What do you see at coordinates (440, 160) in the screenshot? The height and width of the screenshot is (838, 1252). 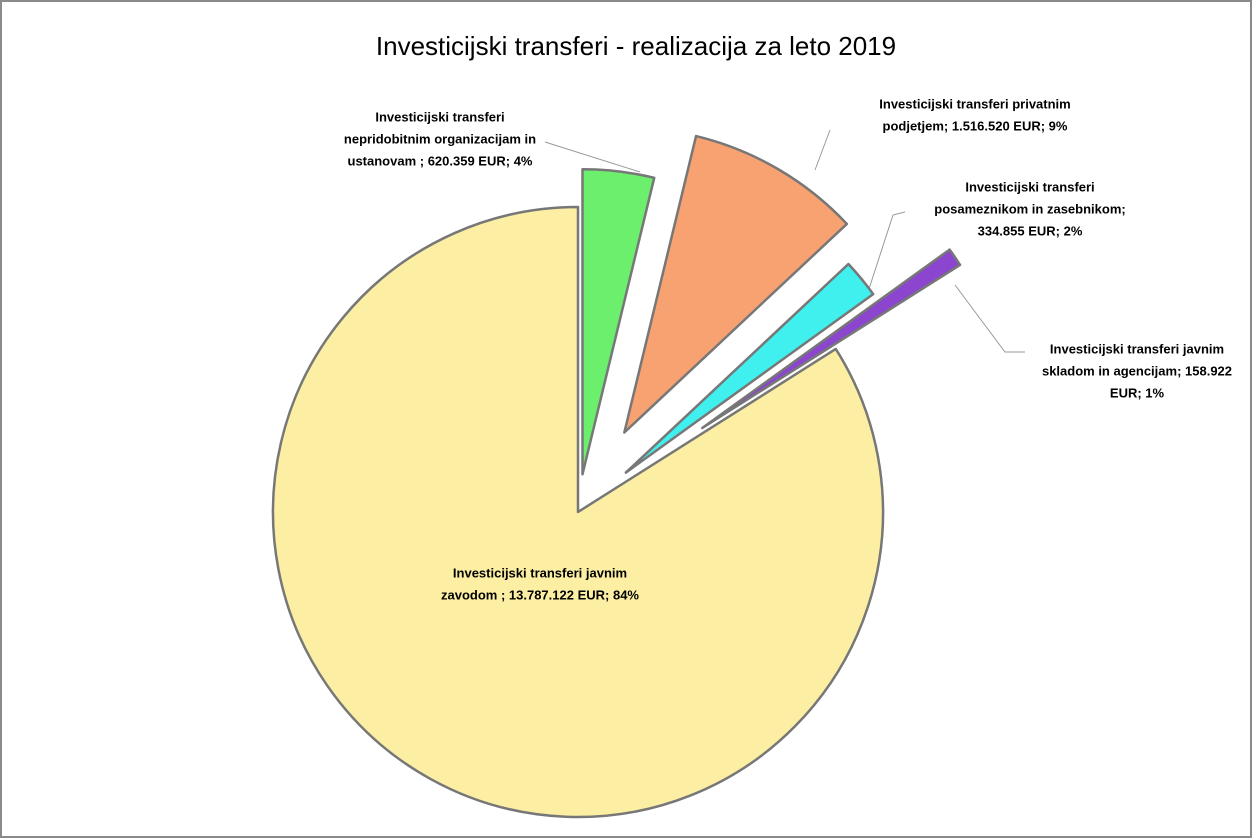 I see `data-label: ustanovam ; 620.359 EUR; 4%` at bounding box center [440, 160].